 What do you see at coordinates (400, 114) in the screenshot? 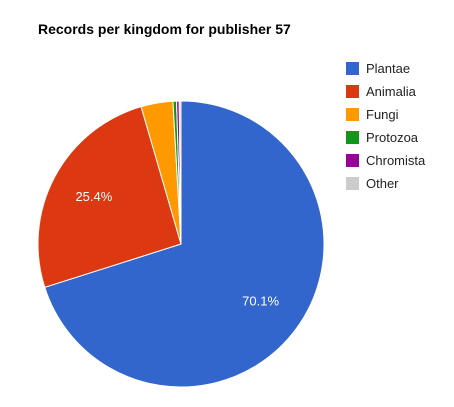
I see `legend-item-fungi: Fungi` at bounding box center [400, 114].